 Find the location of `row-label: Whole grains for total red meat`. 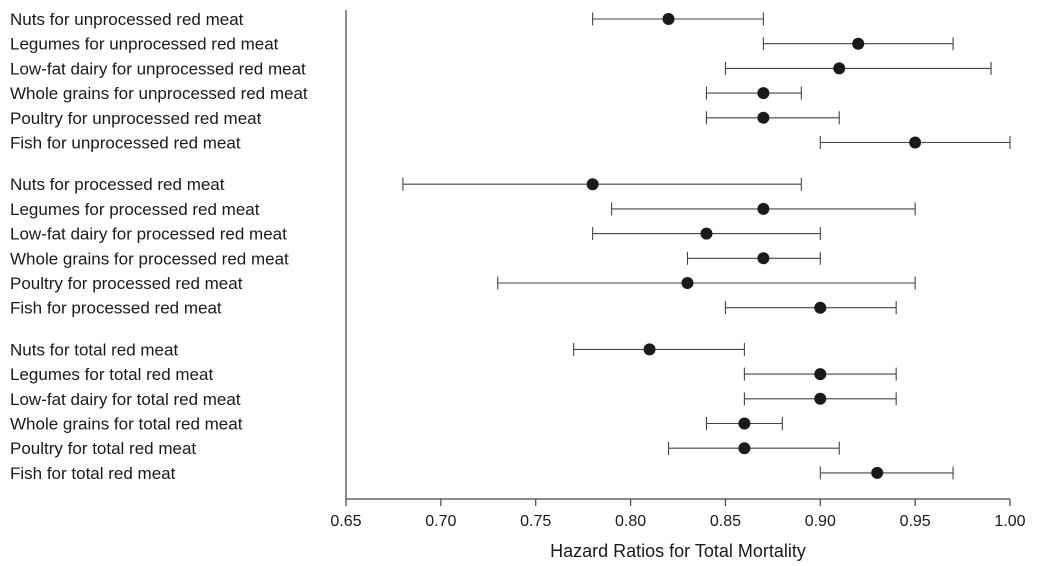

row-label: Whole grains for total red meat is located at coordinates (126, 424).